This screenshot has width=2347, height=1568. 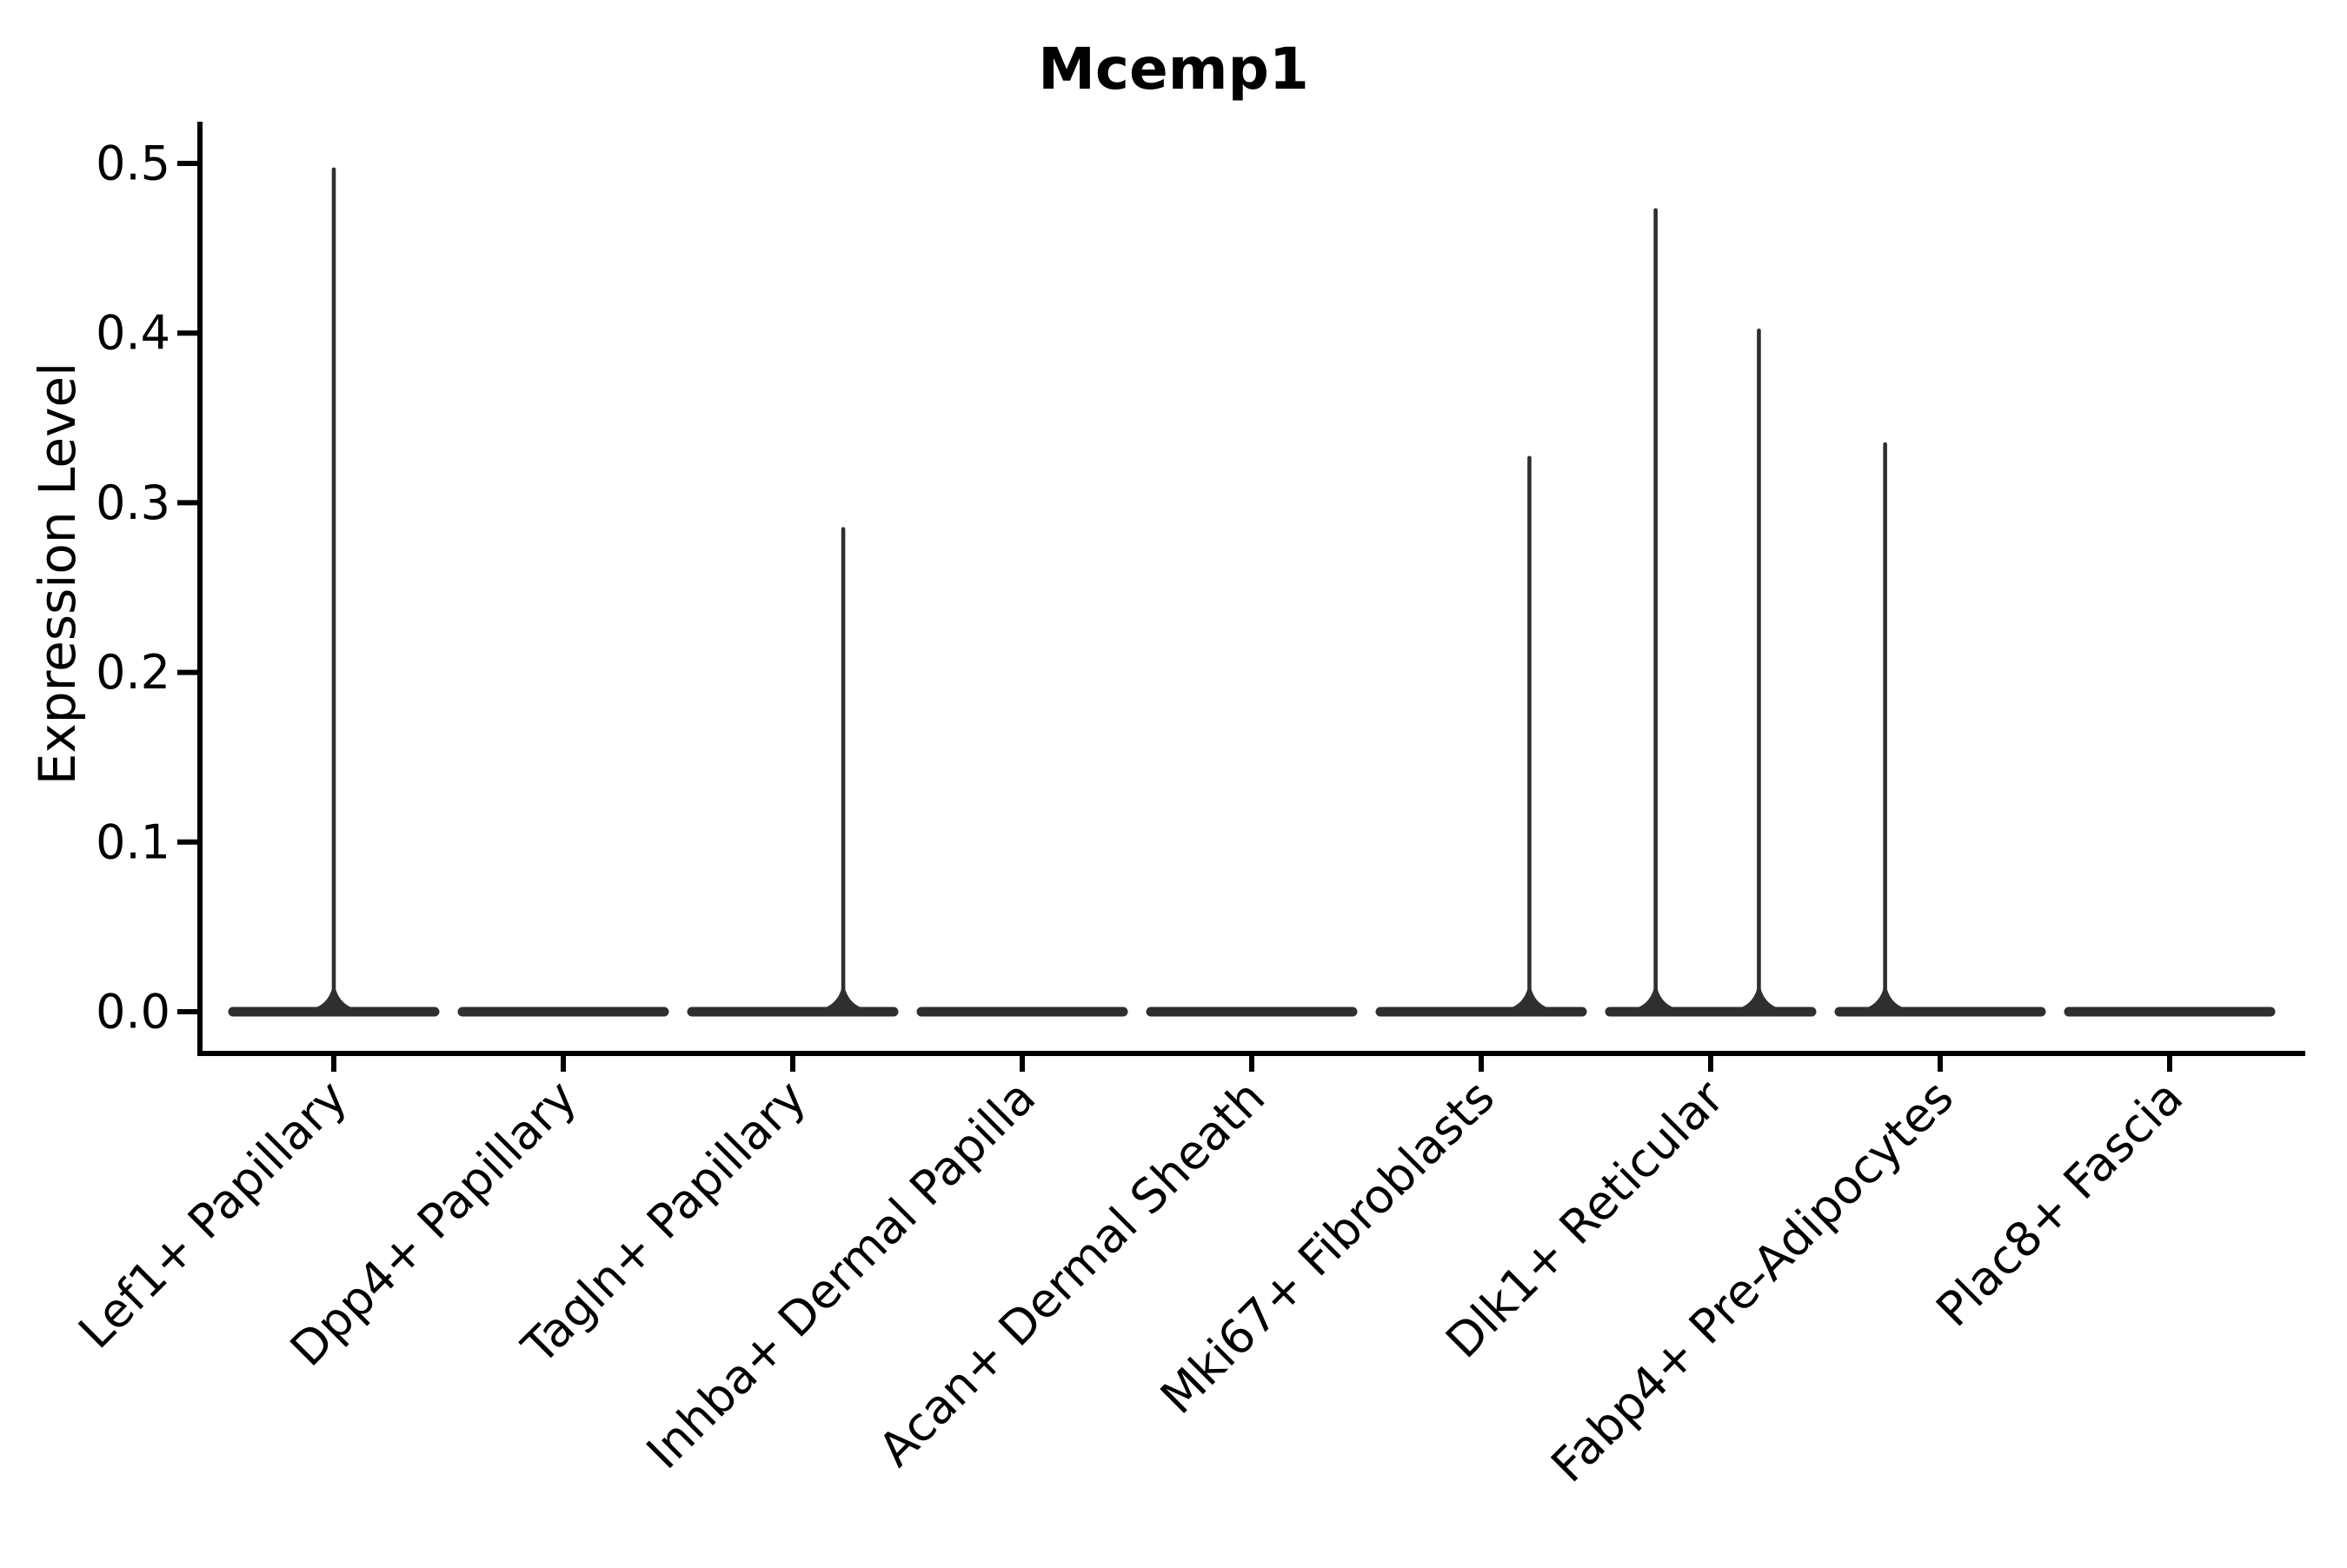 I want to click on y-tick-label: 0.3, so click(x=133, y=502).